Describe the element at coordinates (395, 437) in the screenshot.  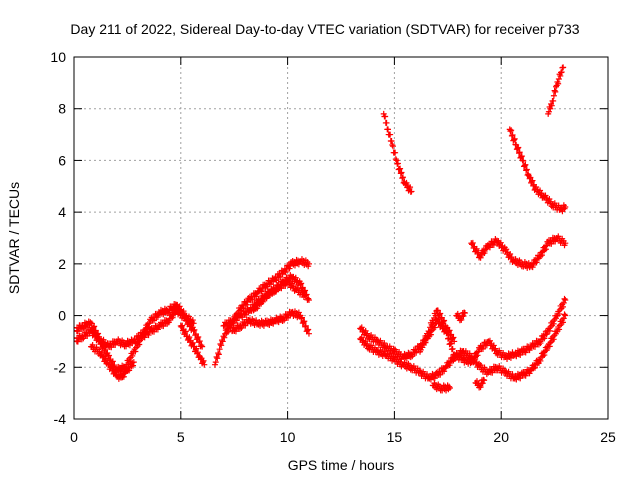
I see `x-tick-label: 15` at that location.